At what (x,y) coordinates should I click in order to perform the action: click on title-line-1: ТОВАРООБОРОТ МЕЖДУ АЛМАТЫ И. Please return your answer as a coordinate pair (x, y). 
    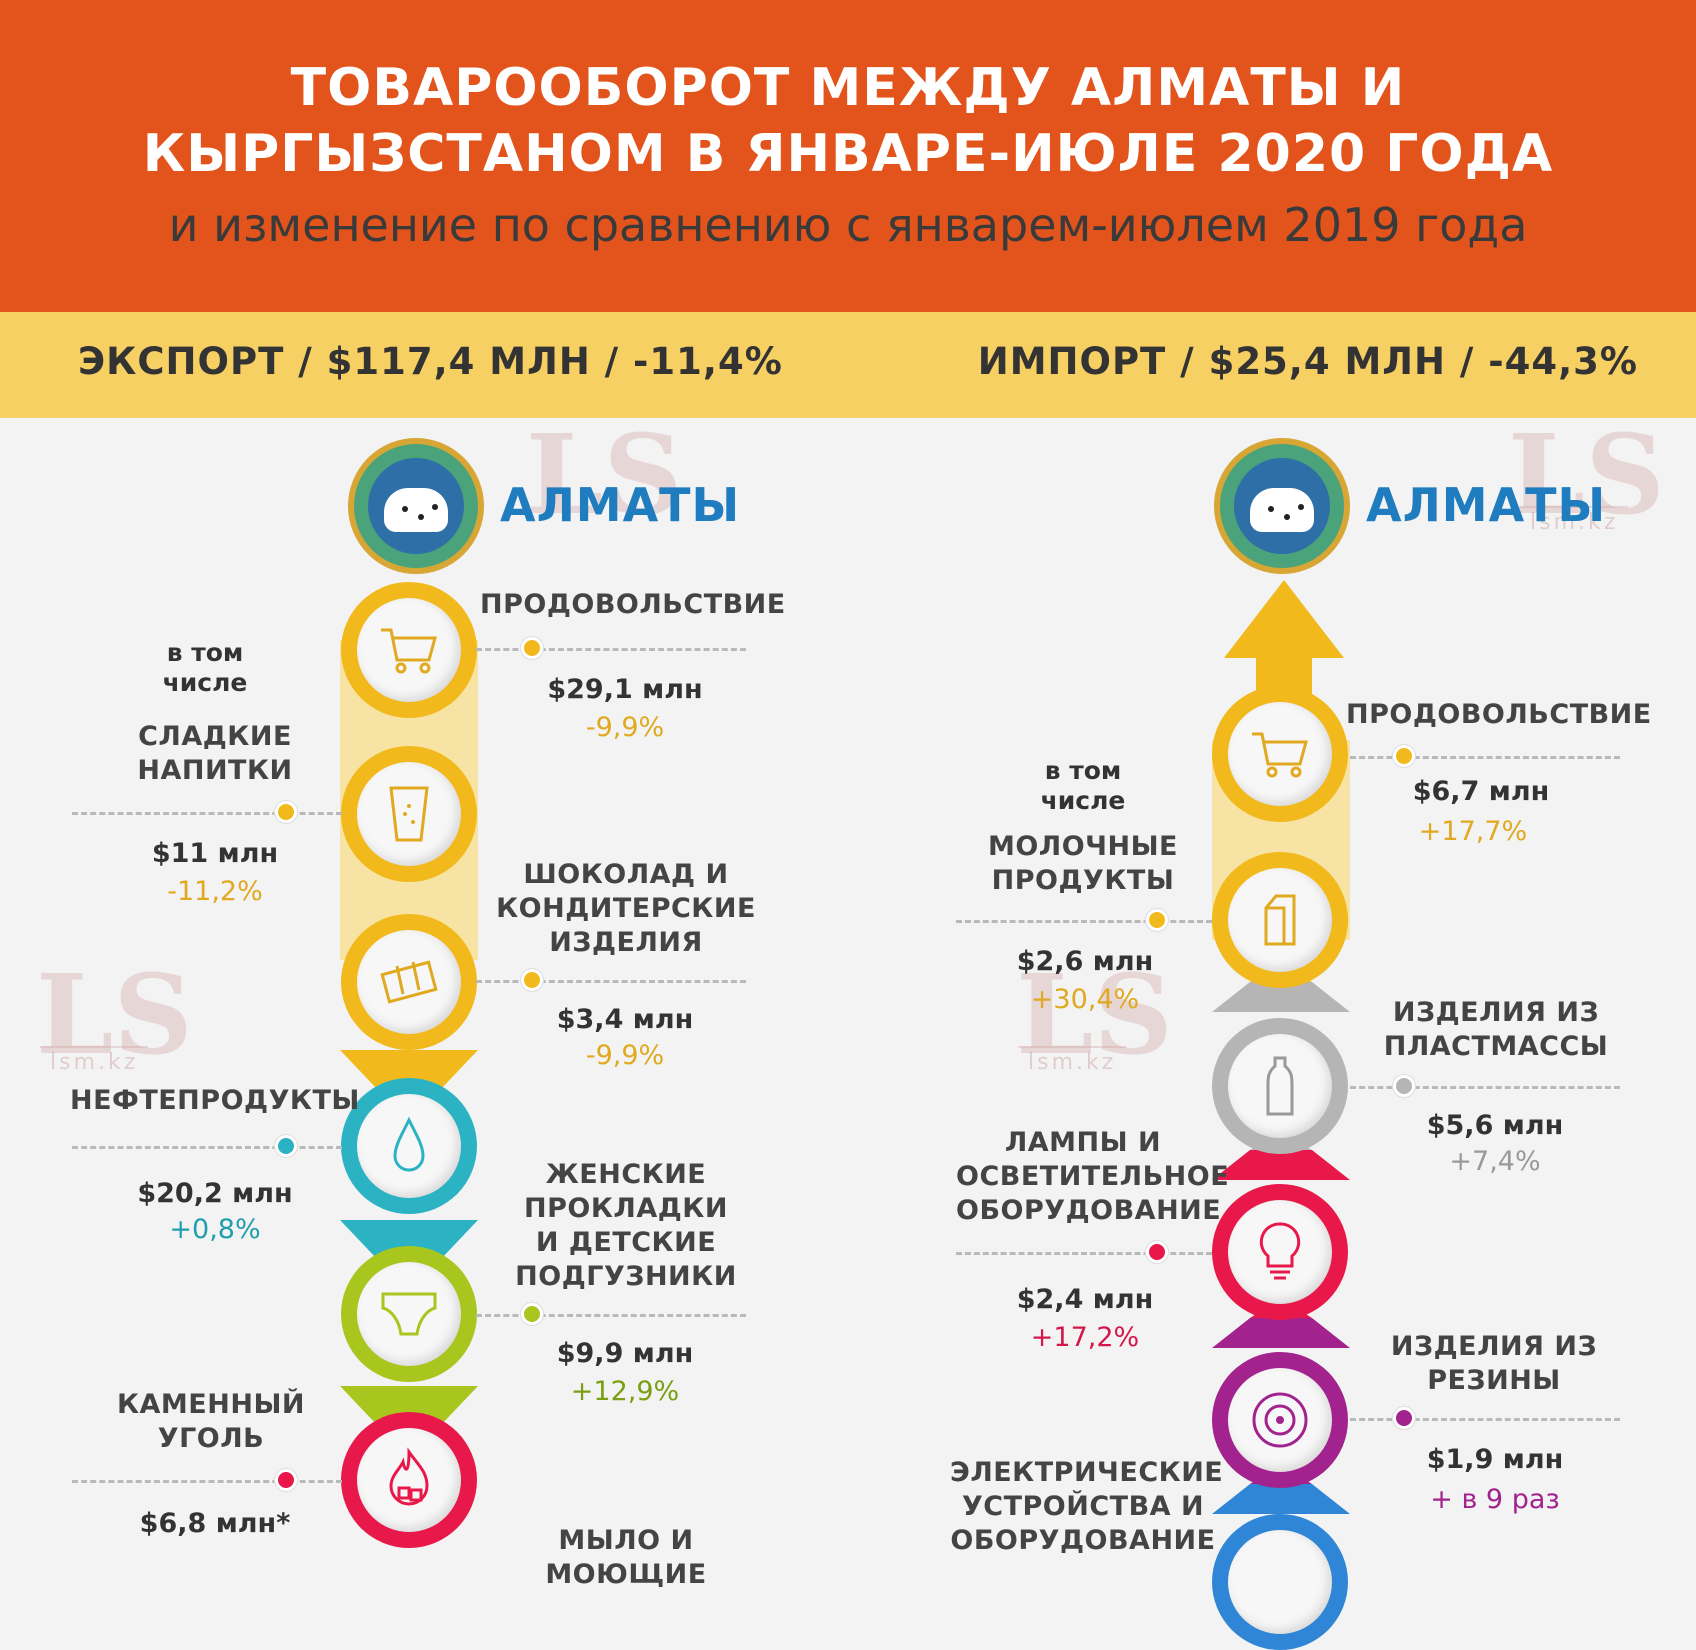
    Looking at the image, I should click on (848, 88).